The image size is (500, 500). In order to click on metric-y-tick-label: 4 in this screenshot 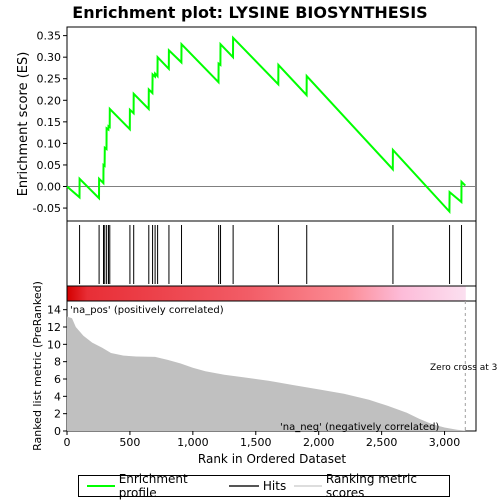, I will do `click(57, 396)`.